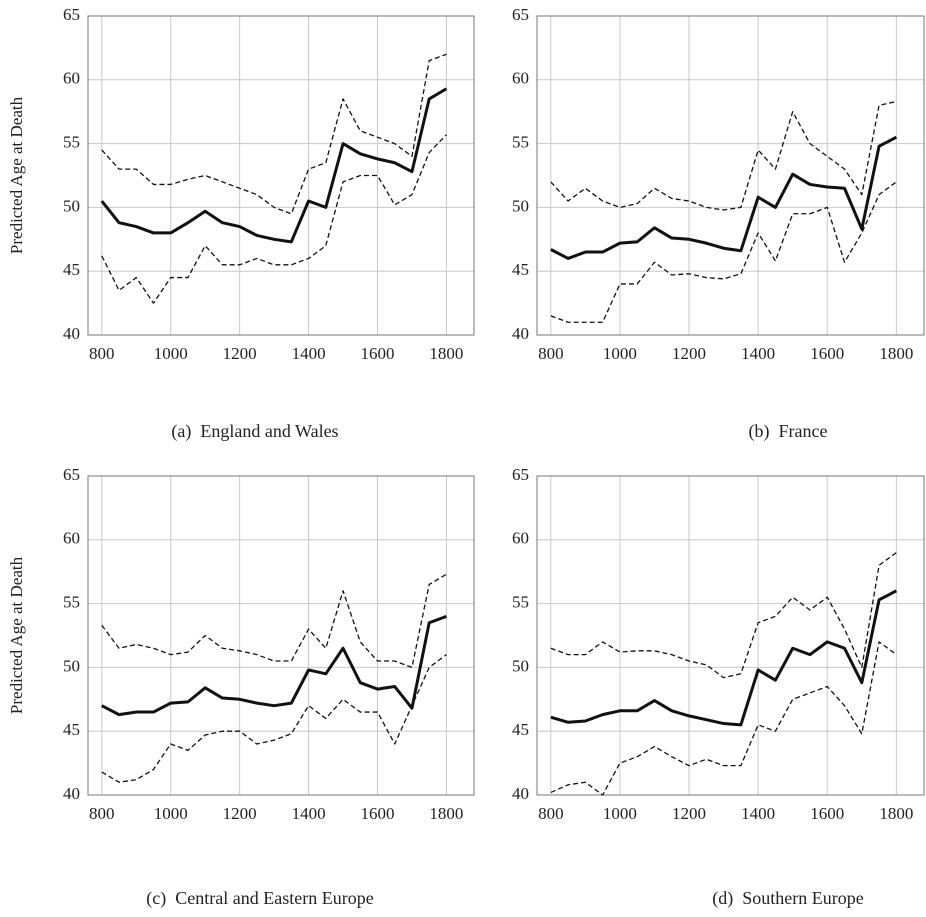  I want to click on caption: (b) France, so click(788, 431).